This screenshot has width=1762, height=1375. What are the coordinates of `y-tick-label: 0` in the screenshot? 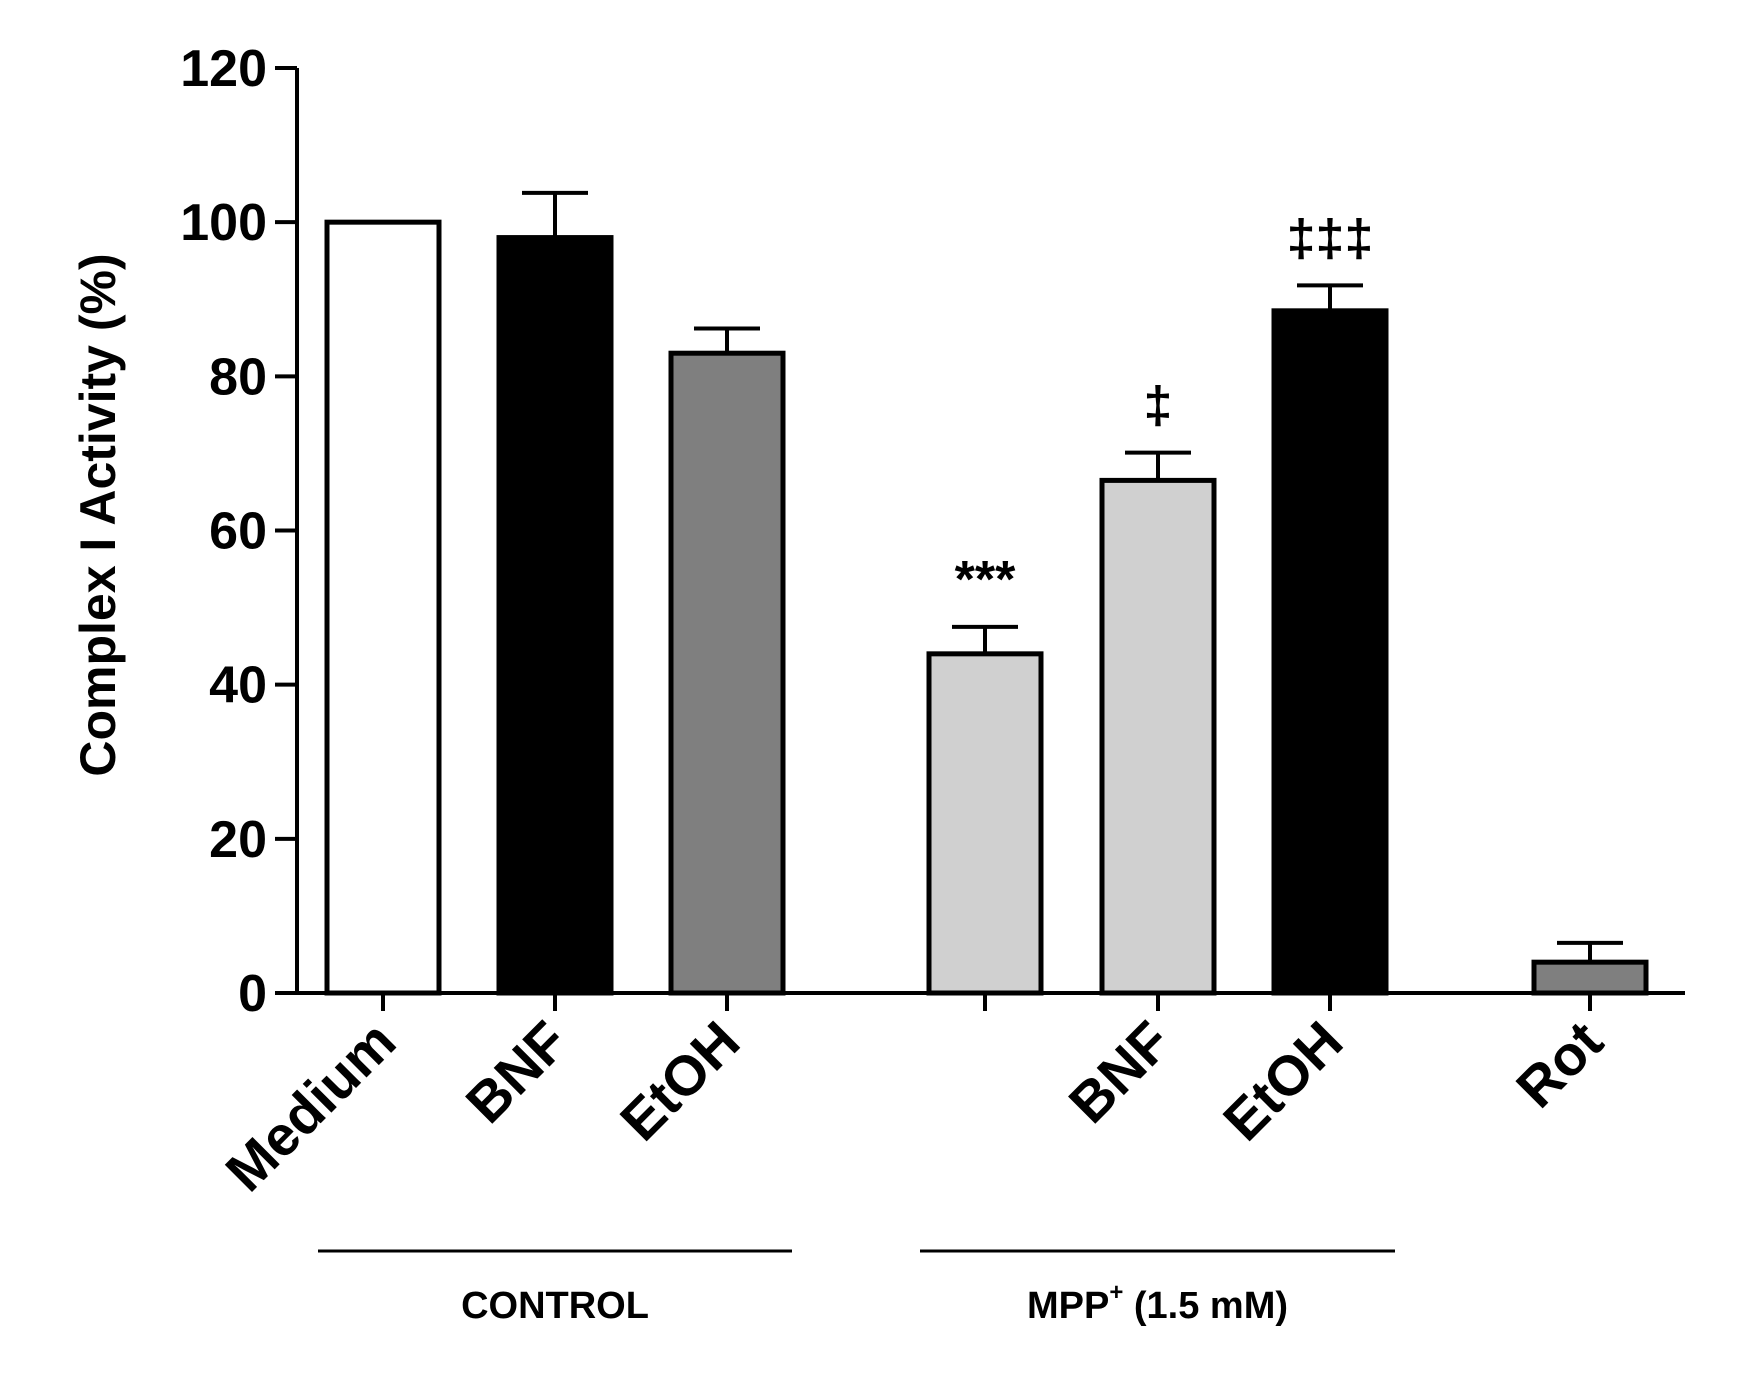 It's located at (252, 994).